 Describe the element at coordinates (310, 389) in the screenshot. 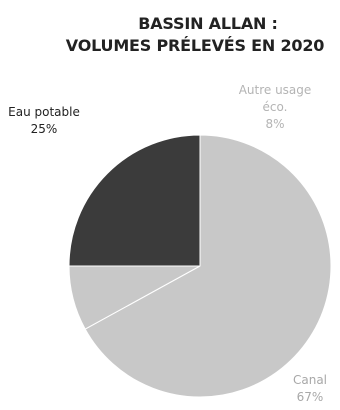

I see `data-label-canal: Canal 67%` at that location.